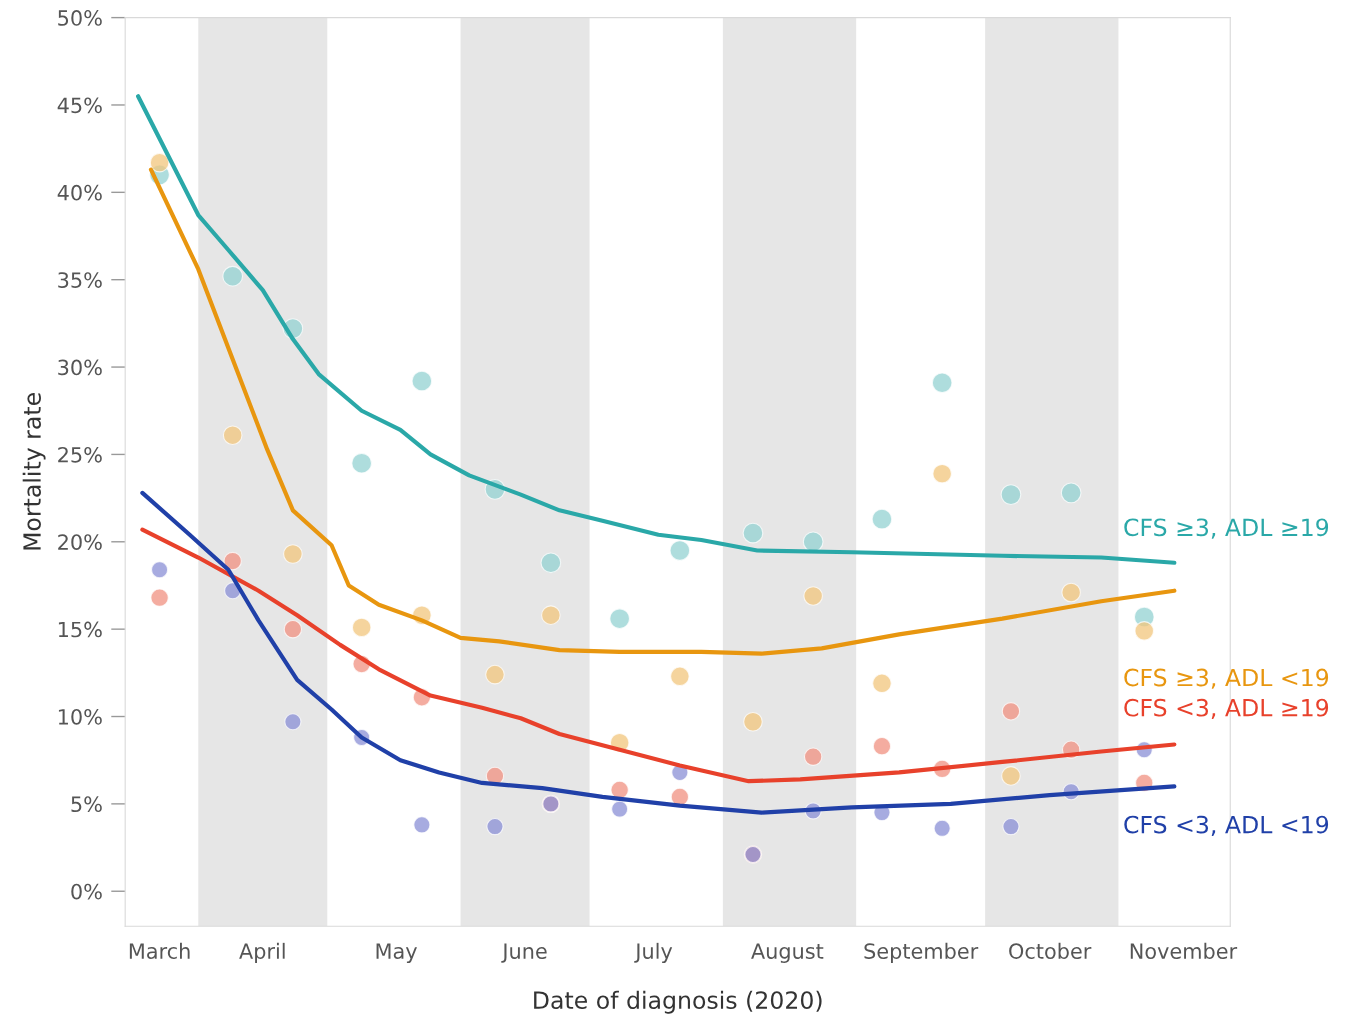 Image resolution: width=1346 pixels, height=1036 pixels. I want to click on x-axis-title: Date of diagnosis (2020), so click(678, 1002).